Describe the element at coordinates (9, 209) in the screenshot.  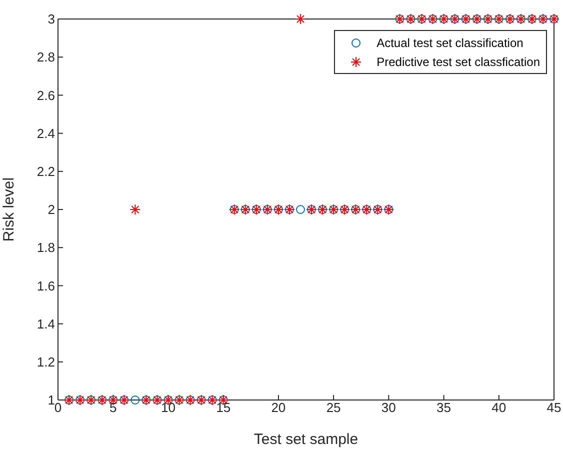
I see `y-axis-title: Risk level` at that location.